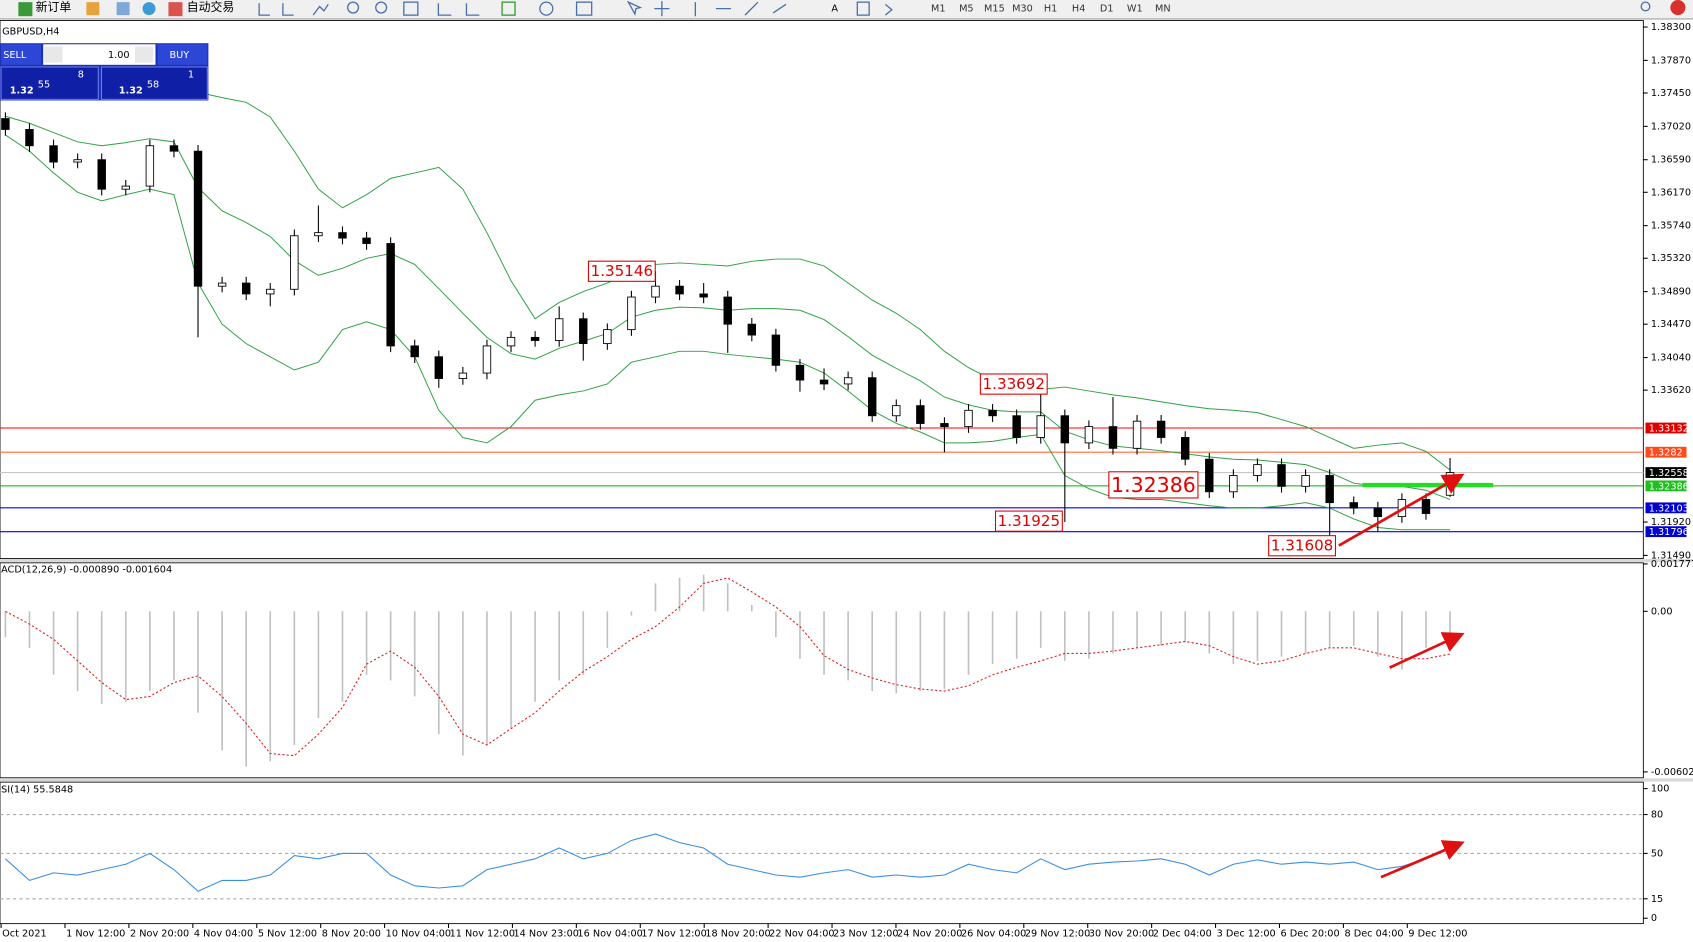  I want to click on sell-price-pips: 55, so click(44, 84).